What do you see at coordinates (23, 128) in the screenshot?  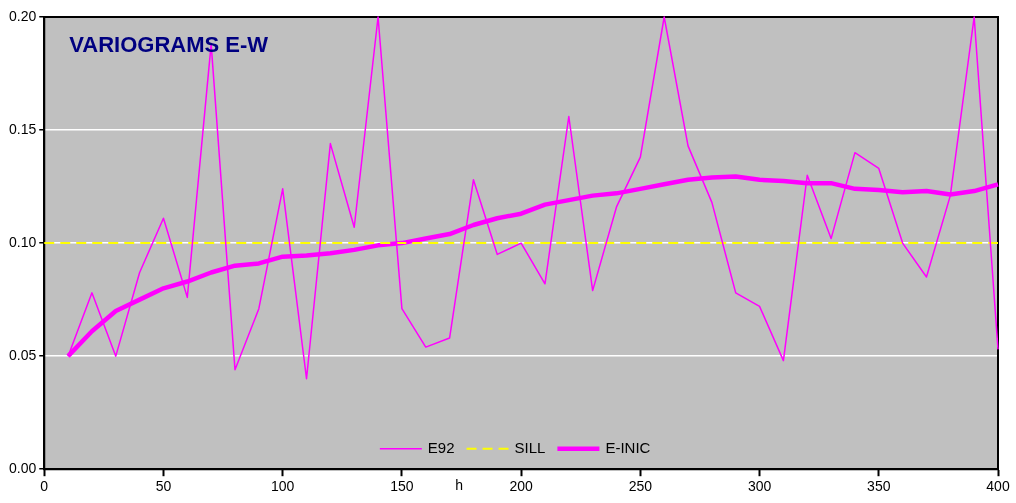 I see `y-tick-label: 0.15` at bounding box center [23, 128].